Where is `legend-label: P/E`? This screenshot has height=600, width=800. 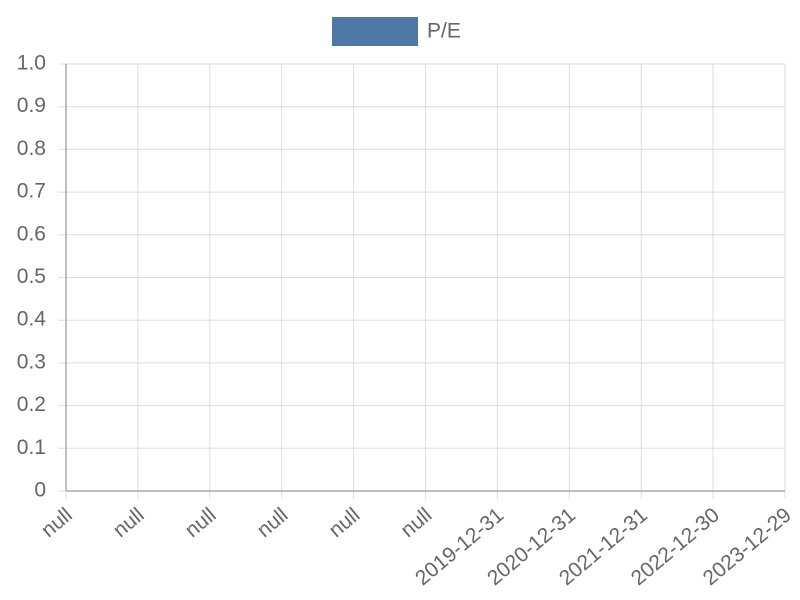 legend-label: P/E is located at coordinates (444, 31).